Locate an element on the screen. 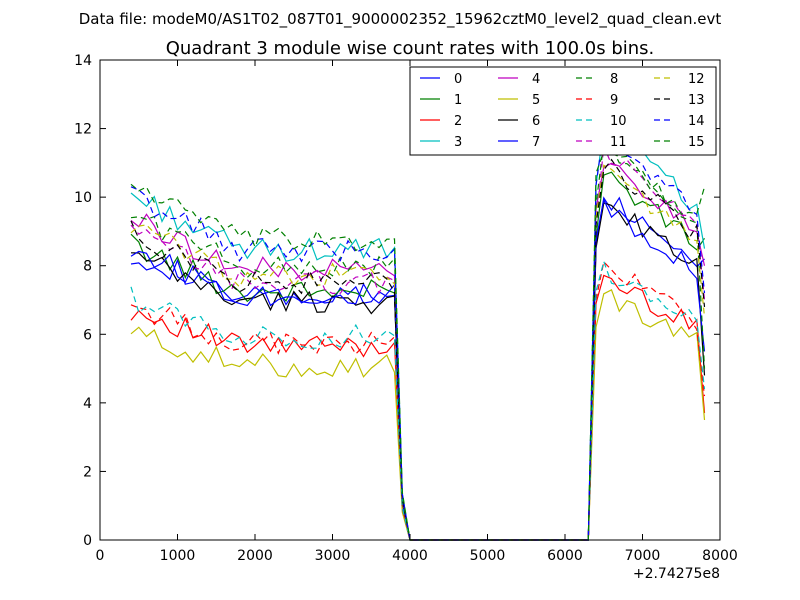 Image resolution: width=800 pixels, height=600 pixels. x-tick-label: 3000 is located at coordinates (333, 556).